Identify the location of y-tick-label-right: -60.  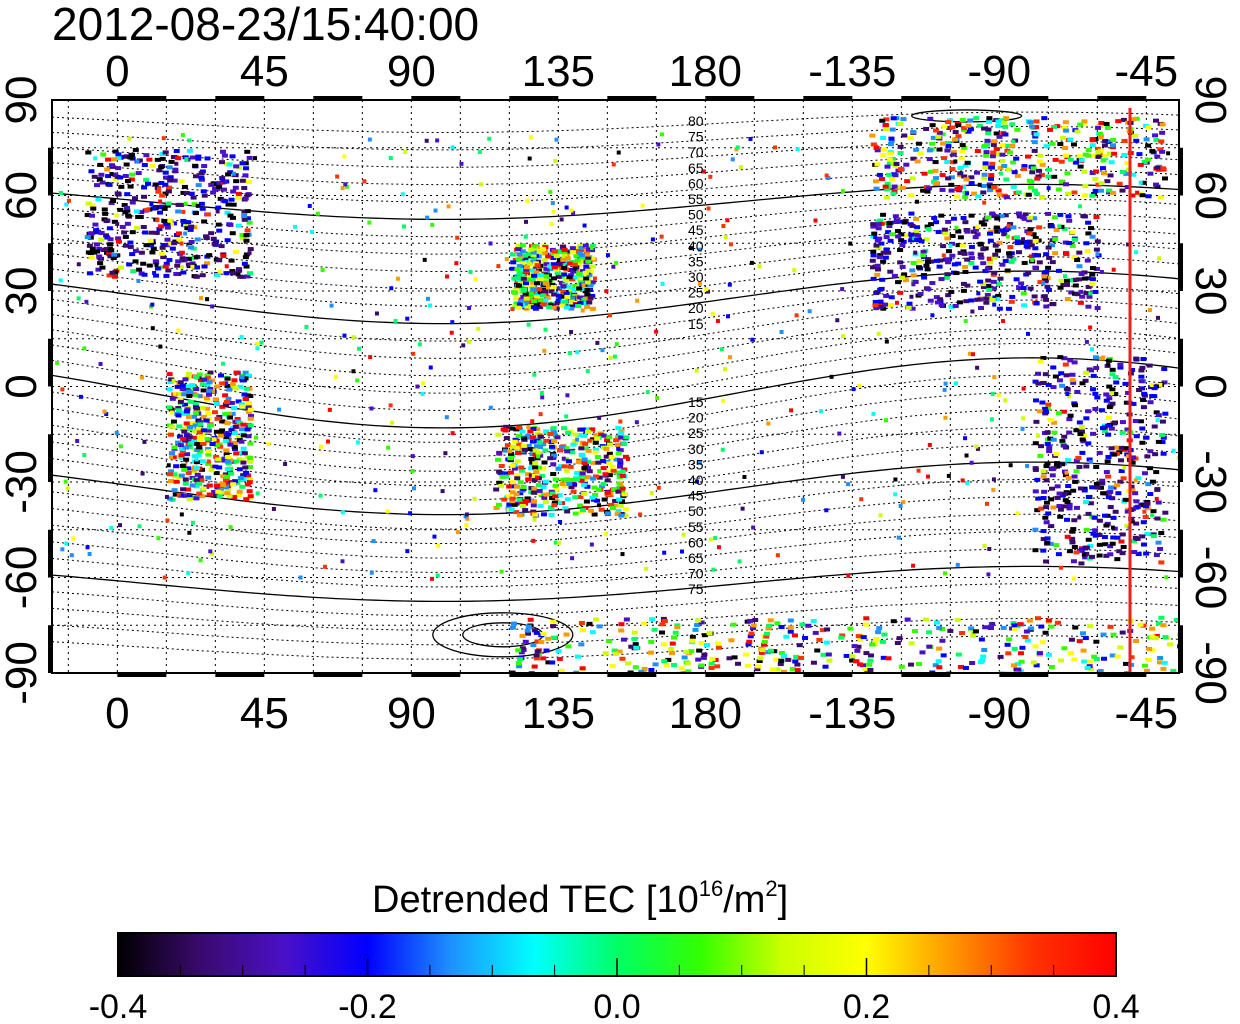
(1210, 578).